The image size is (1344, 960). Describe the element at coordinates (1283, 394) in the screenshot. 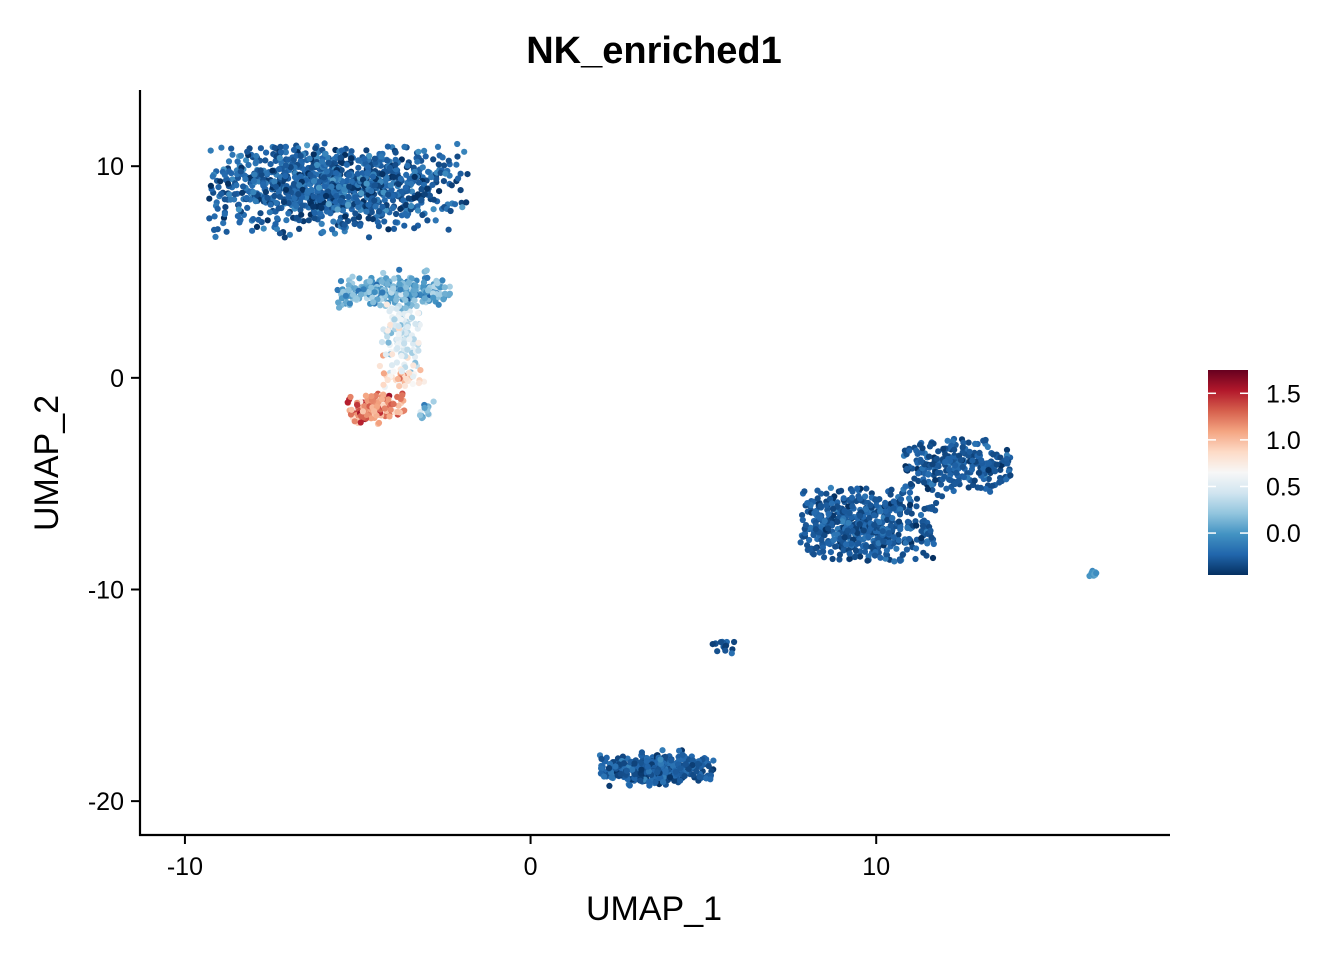

I see `colorbar-tick-label: 1.5` at that location.